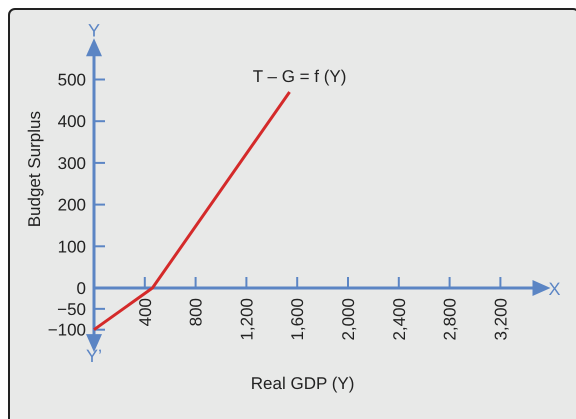 This screenshot has width=576, height=419. Describe the element at coordinates (94, 356) in the screenshot. I see `text: Y’` at that location.